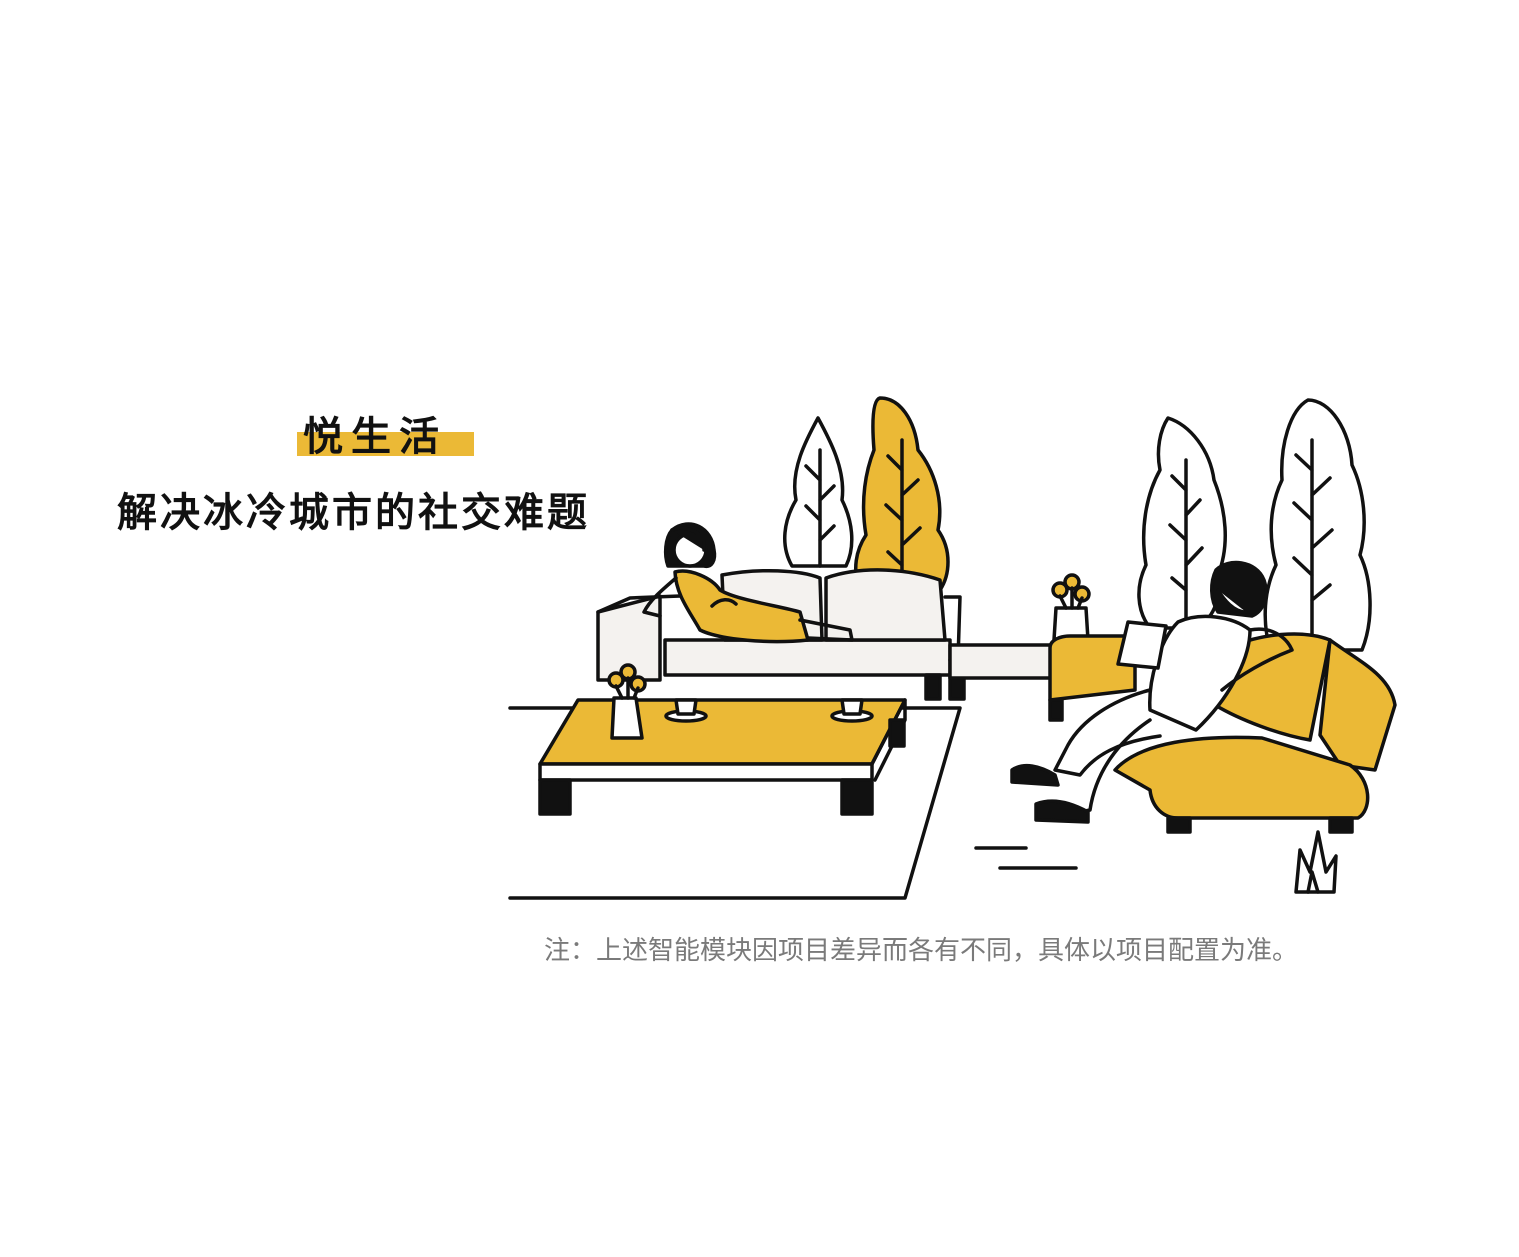 This screenshot has height=1257, width=1519. What do you see at coordinates (385, 444) in the screenshot?
I see `title-highlight-bar` at bounding box center [385, 444].